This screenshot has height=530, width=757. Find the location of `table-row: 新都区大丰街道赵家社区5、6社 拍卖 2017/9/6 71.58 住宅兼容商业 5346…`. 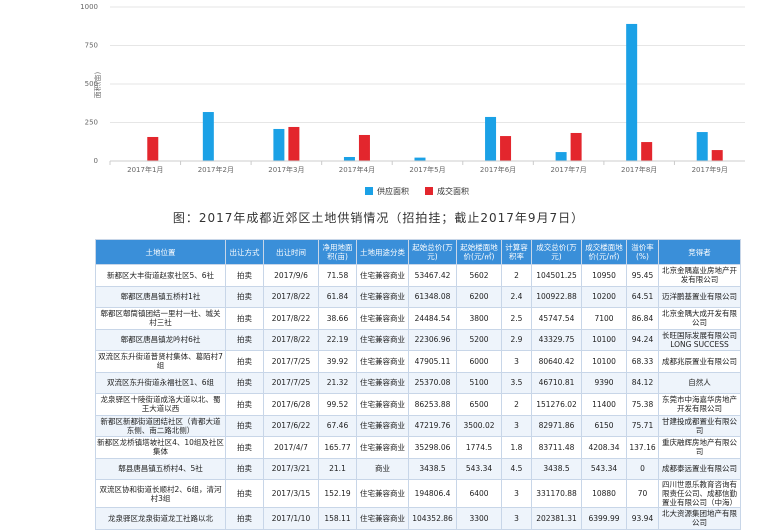

table-row: 新都区大丰街道赵家社区5、6社 拍卖 2017/9/6 71.58 住宅兼容商业 5346… is located at coordinates (418, 275).